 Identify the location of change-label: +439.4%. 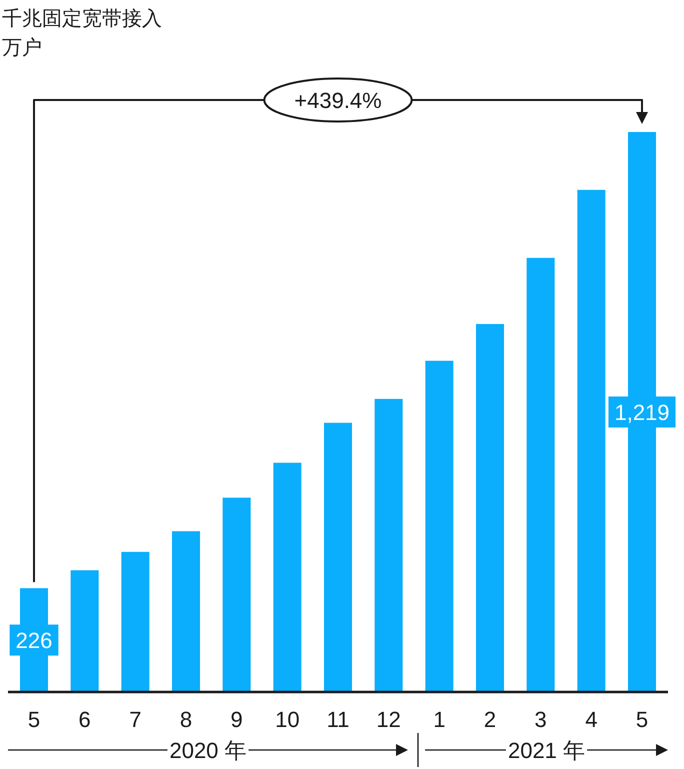
(338, 100).